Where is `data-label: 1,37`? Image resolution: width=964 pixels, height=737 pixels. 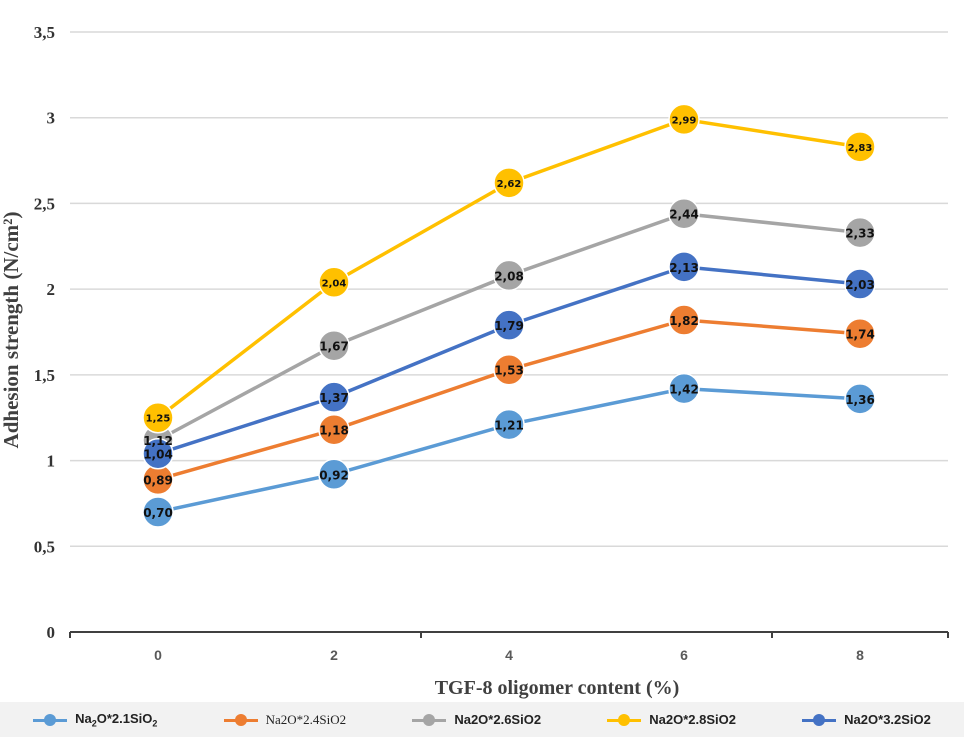
data-label: 1,37 is located at coordinates (334, 398).